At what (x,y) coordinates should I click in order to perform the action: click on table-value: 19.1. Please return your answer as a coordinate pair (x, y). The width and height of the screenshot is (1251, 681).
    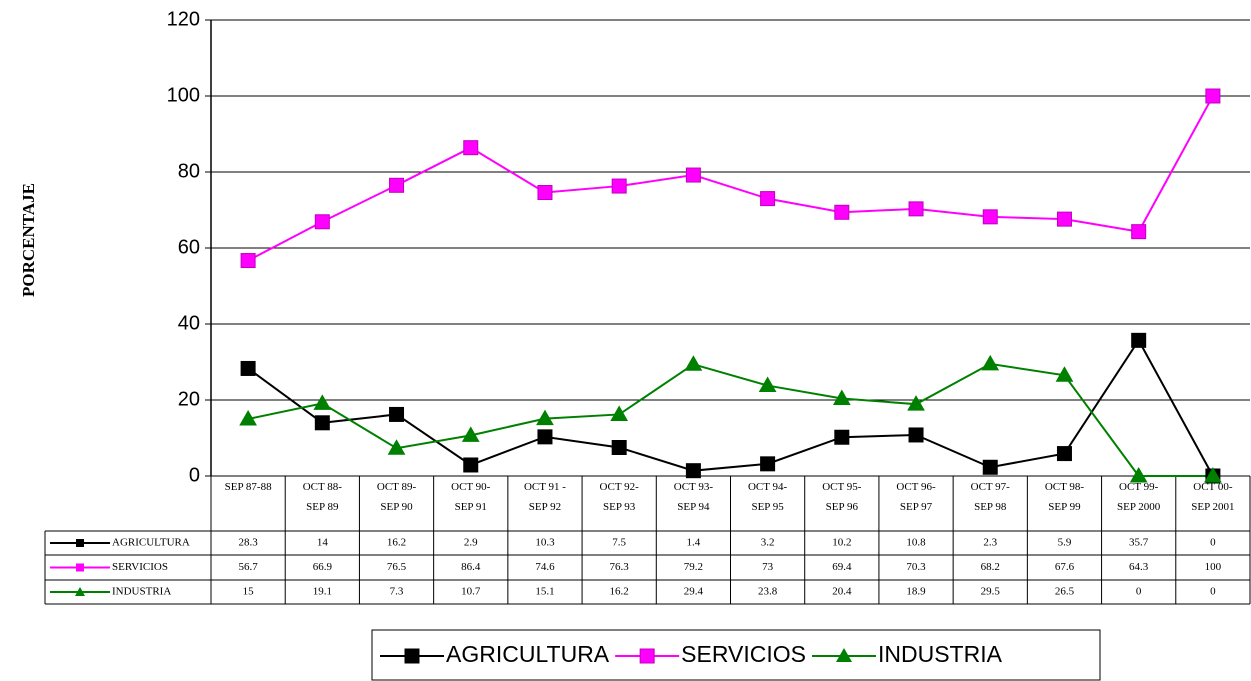
    Looking at the image, I should click on (322, 592).